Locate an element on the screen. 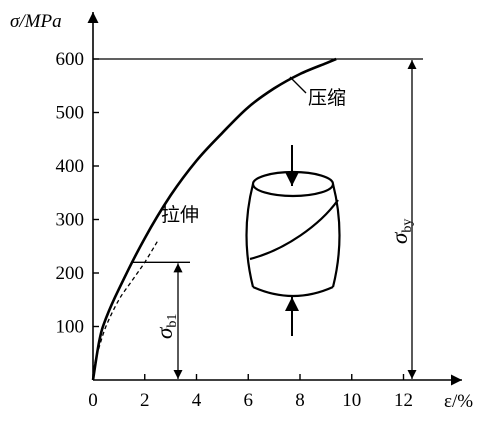  specimen-bottom-face is located at coordinates (293, 291).